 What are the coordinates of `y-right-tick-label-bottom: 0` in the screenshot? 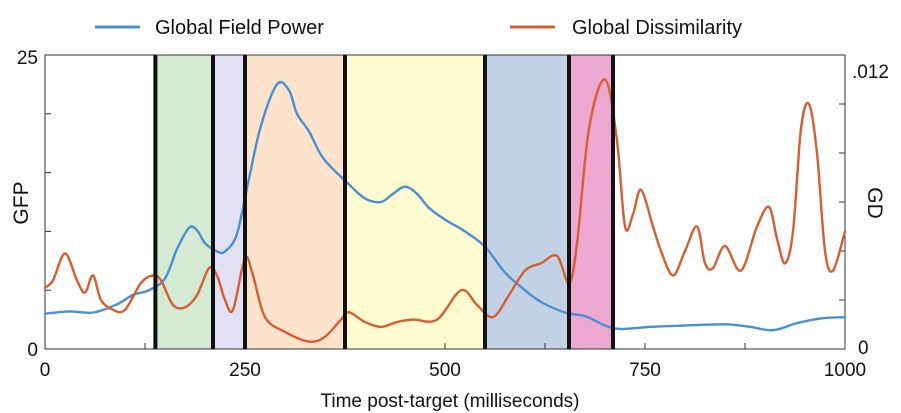 It's located at (863, 348).